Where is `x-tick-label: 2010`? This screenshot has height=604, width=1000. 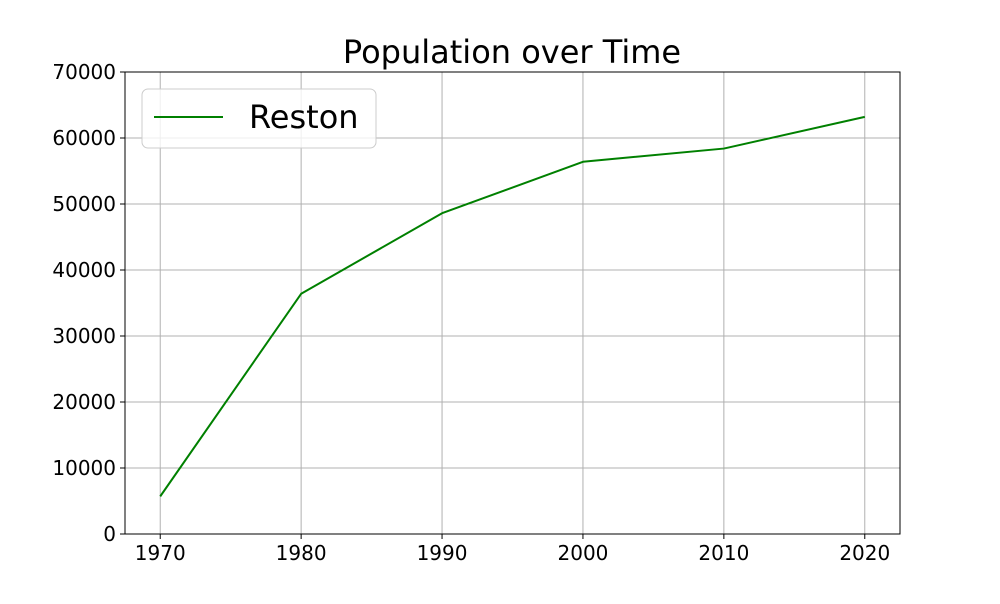
x-tick-label: 2010 is located at coordinates (723, 553).